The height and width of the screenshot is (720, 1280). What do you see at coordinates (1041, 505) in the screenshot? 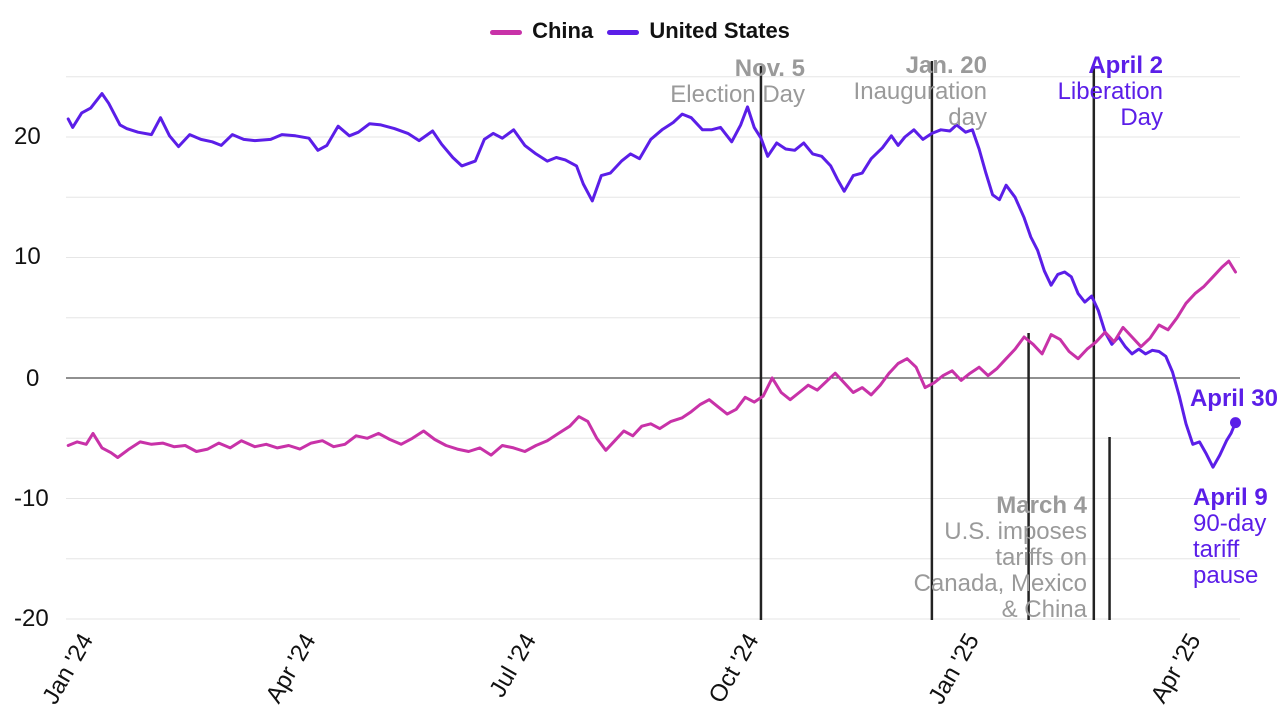
I see `annotation-tariffs-date: March 4` at bounding box center [1041, 505].